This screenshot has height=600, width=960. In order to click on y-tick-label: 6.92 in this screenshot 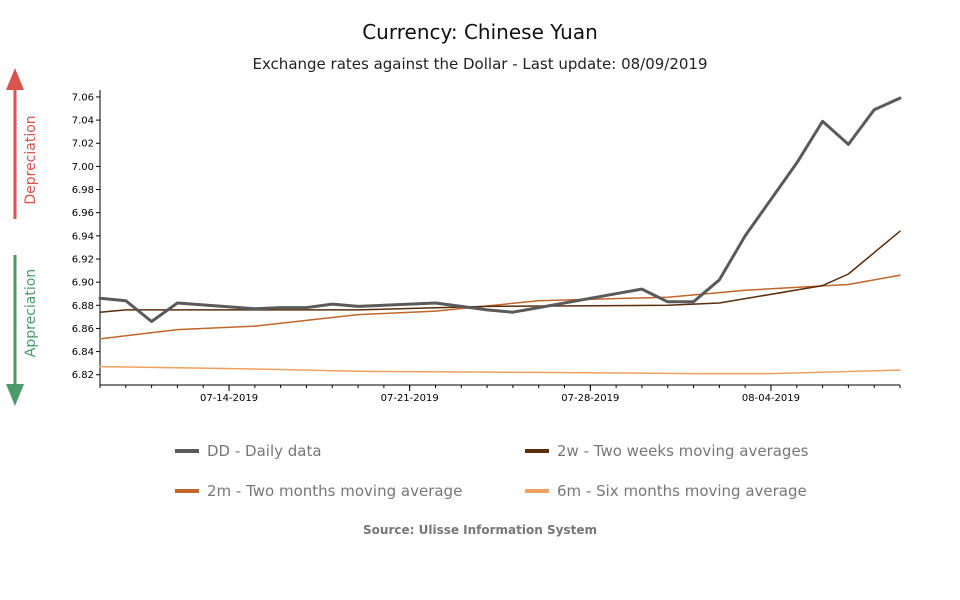, I will do `click(83, 259)`.